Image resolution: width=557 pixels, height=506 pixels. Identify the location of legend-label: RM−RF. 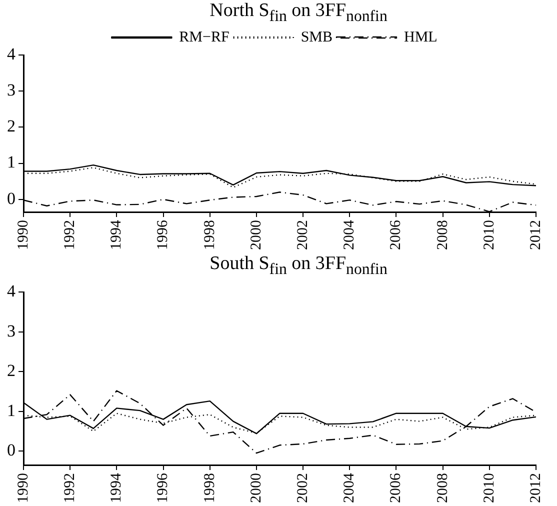
(204, 37).